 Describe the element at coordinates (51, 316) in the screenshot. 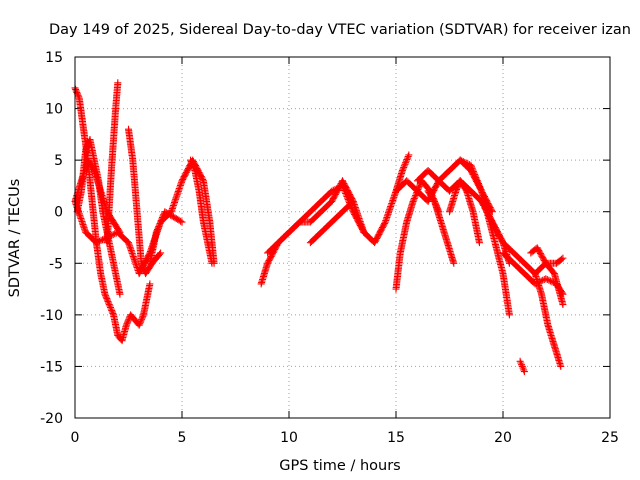

I see `y-tick-label: -10` at that location.